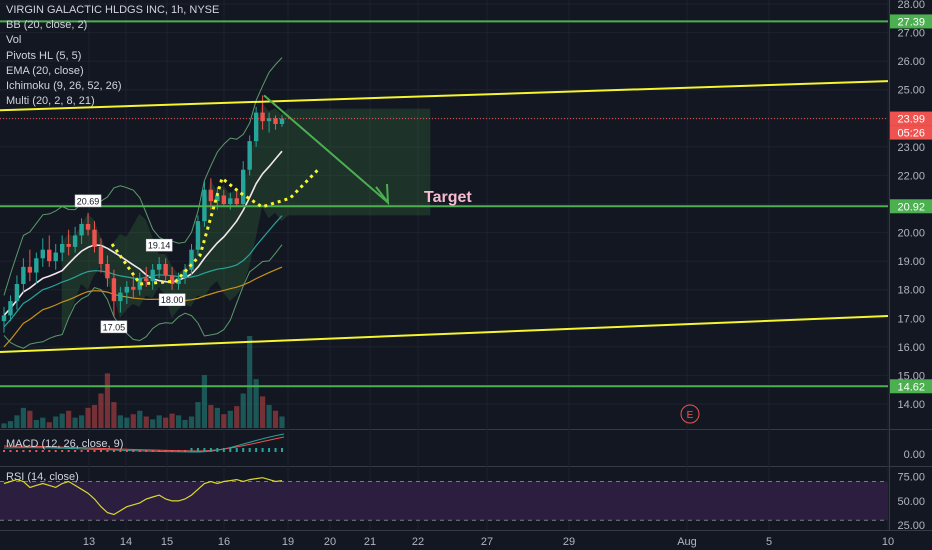  What do you see at coordinates (167, 542) in the screenshot?
I see `time-tick-label: 15` at bounding box center [167, 542].